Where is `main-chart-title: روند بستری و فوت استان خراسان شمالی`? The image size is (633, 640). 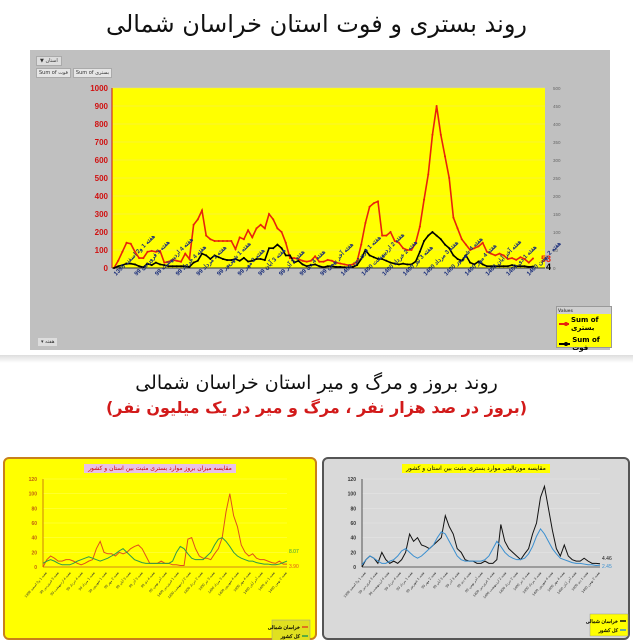 main-chart-title: روند بستری و فوت استان خراسان شمالی is located at coordinates (316, 24).